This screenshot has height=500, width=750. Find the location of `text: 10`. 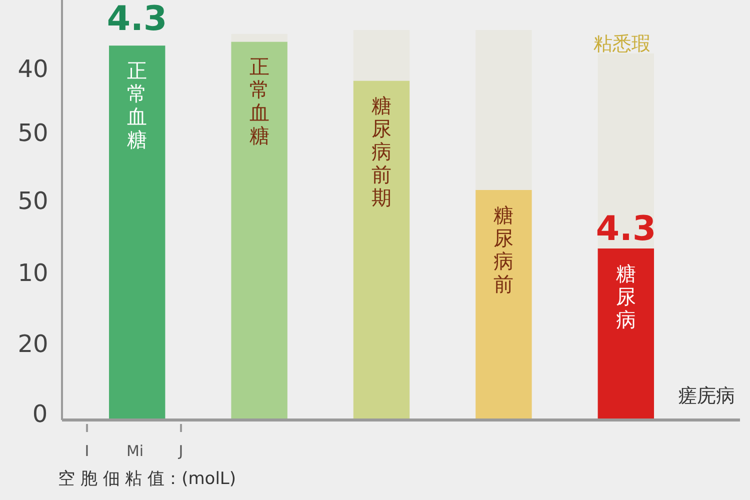

text: 10 is located at coordinates (33, 273).